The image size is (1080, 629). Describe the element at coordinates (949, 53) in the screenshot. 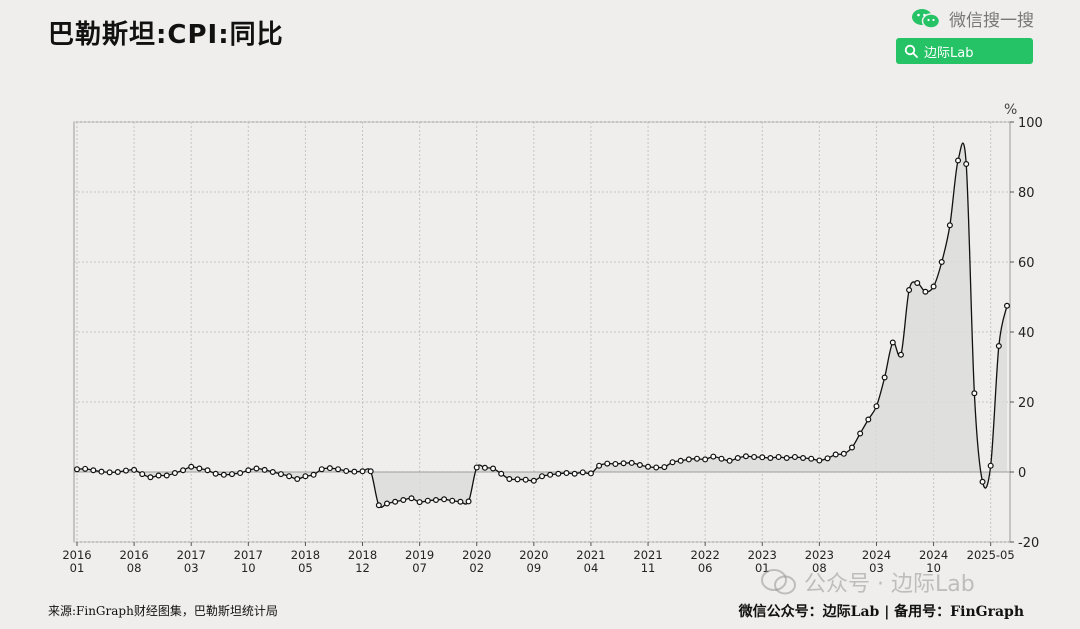

I see `search-text: 边际Lab` at that location.